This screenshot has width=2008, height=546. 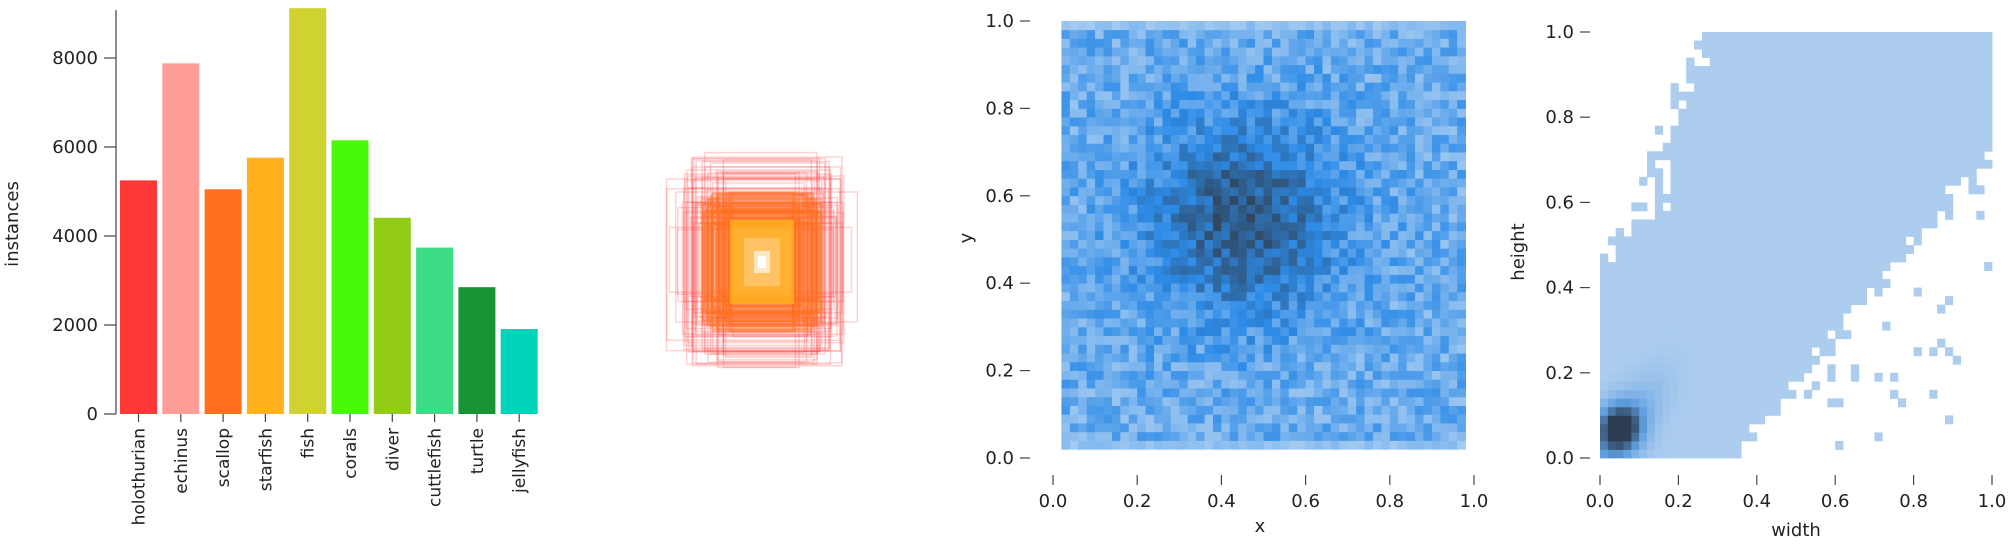 I want to click on category-label-cuttlefish: cuttlefish, so click(x=436, y=467).